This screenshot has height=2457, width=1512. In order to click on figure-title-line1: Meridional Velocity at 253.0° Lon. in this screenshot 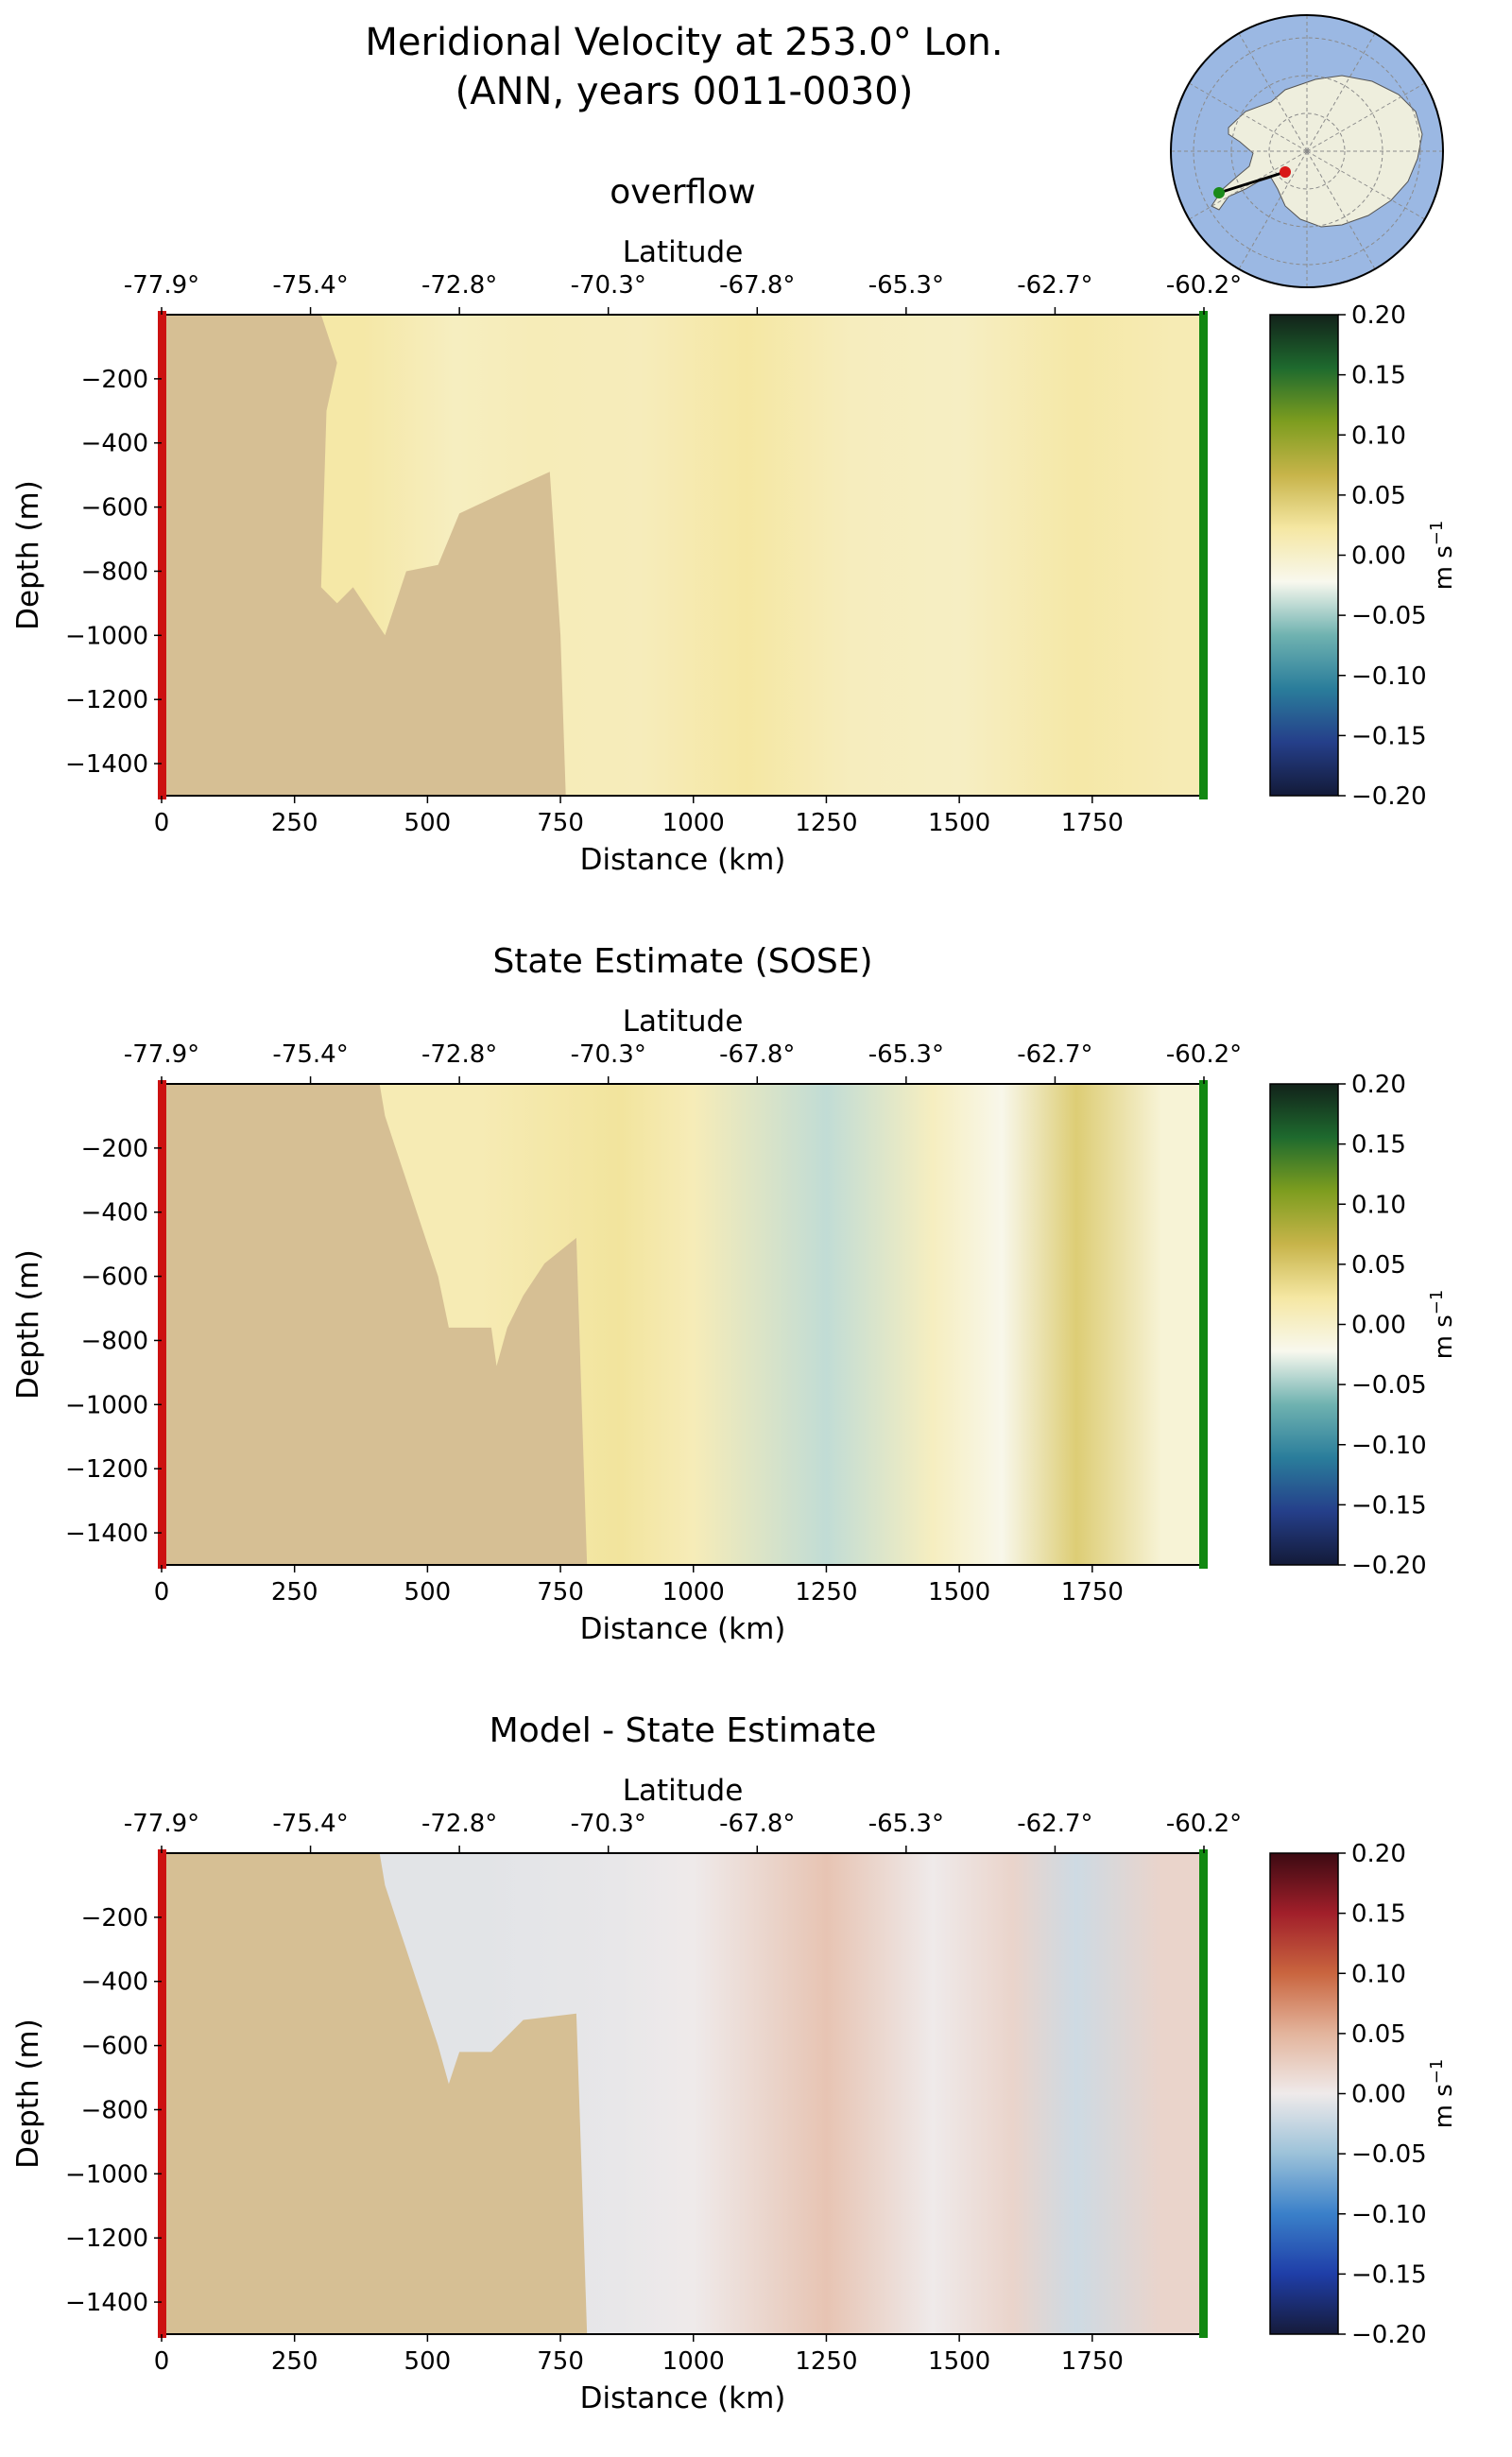, I will do `click(684, 42)`.